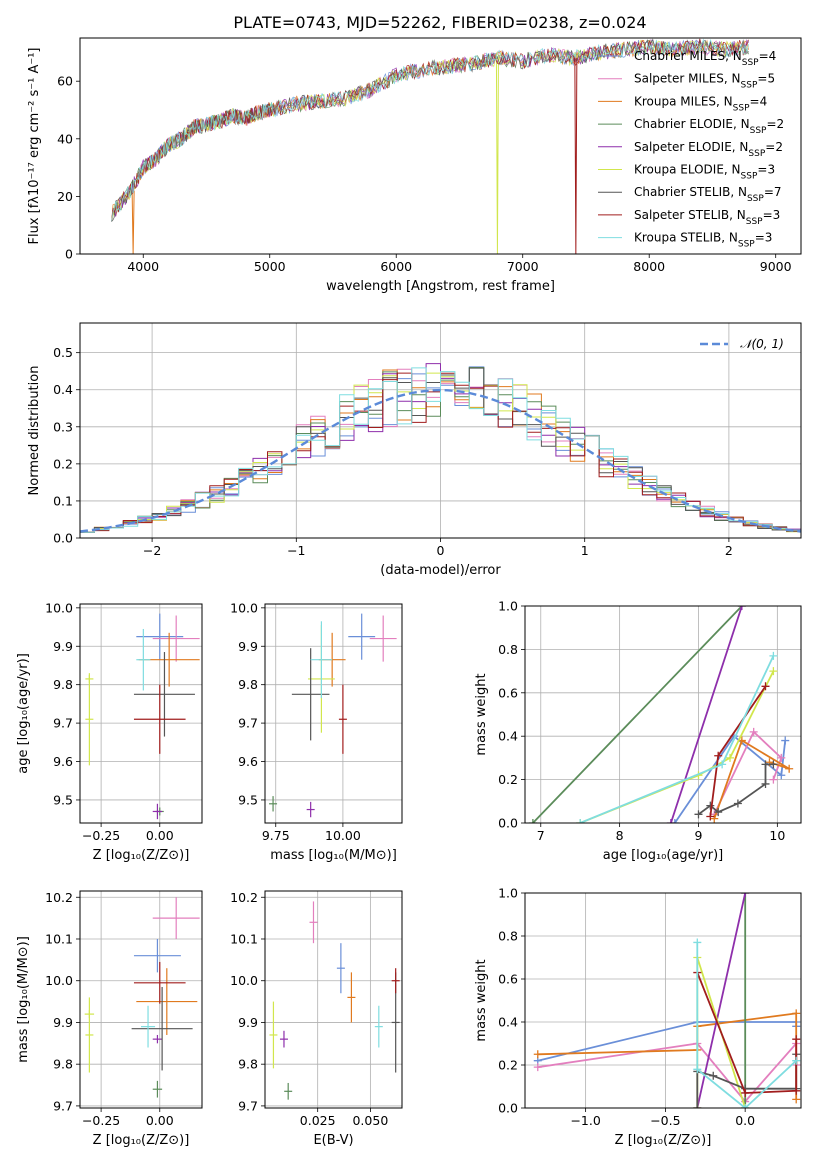 The height and width of the screenshot is (1170, 819). I want to click on x-tick-label: 1, so click(585, 550).